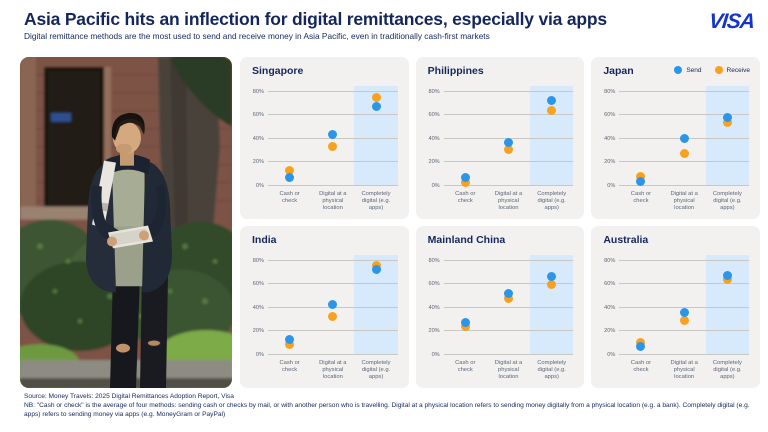 Image resolution: width=768 pixels, height=432 pixels. I want to click on legend-label-send: Send, so click(694, 70).